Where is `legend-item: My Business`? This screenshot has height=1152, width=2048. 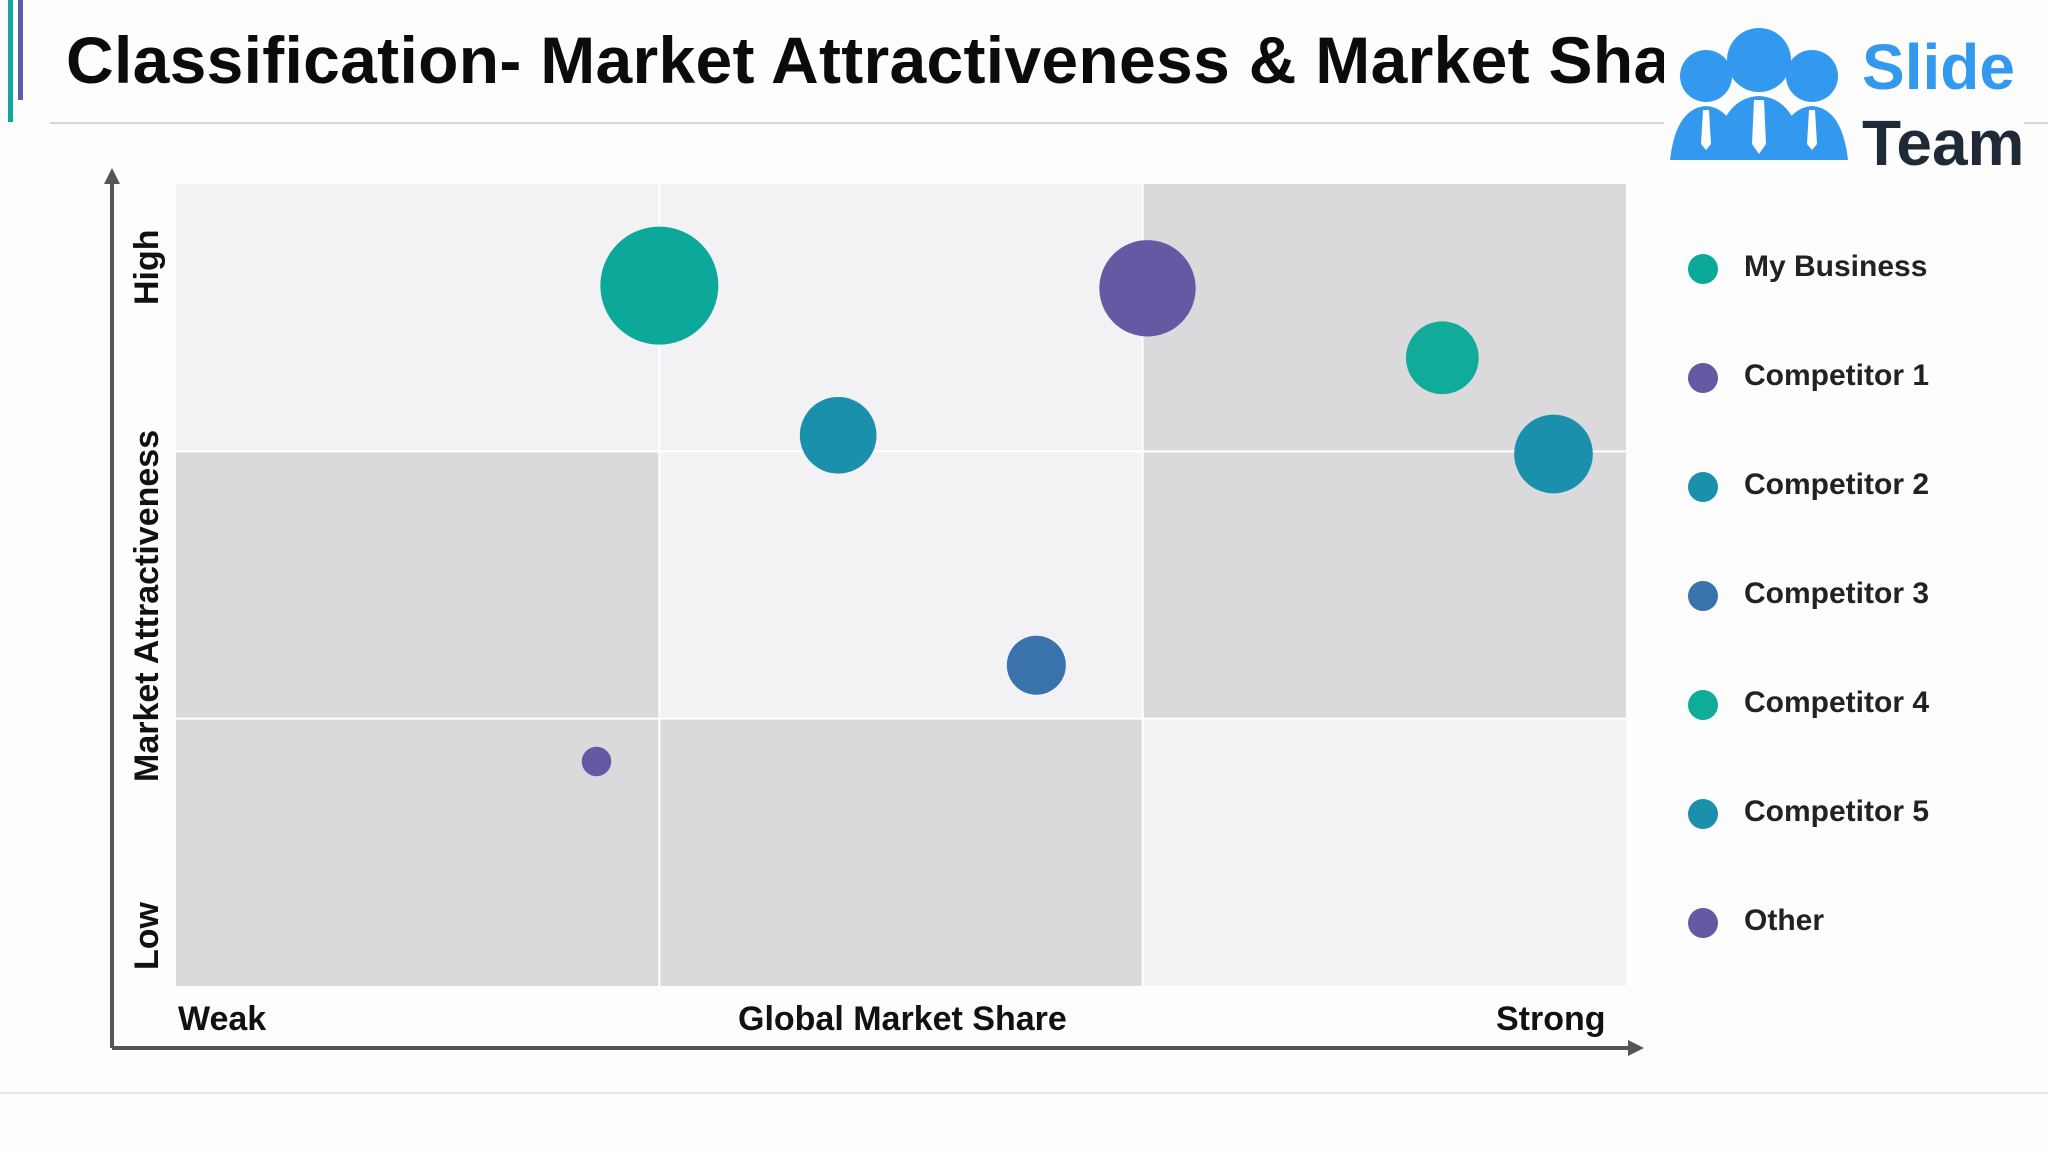 legend-item: My Business is located at coordinates (1853, 270).